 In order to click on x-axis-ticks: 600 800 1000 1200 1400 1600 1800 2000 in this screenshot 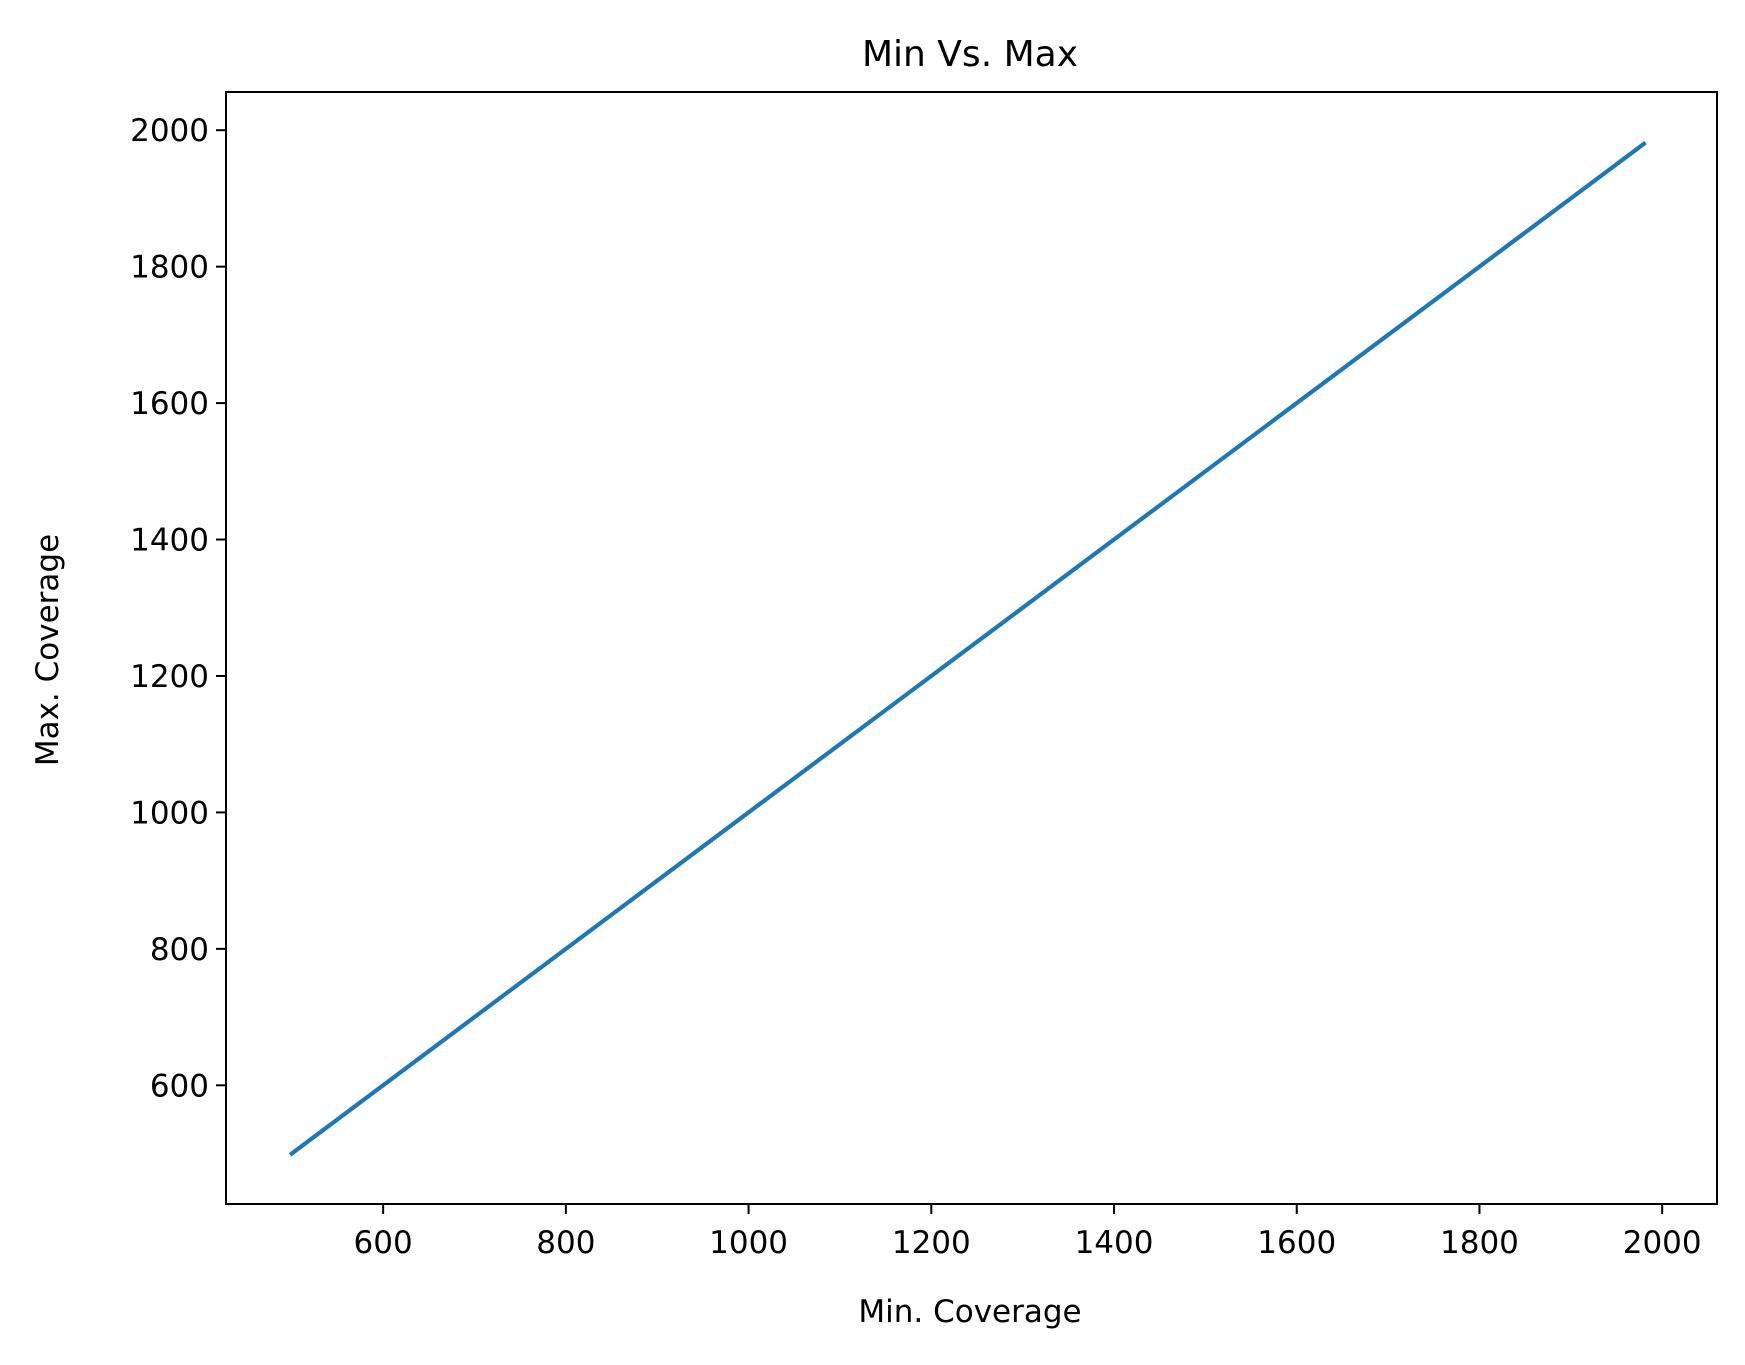, I will do `click(1028, 1232)`.